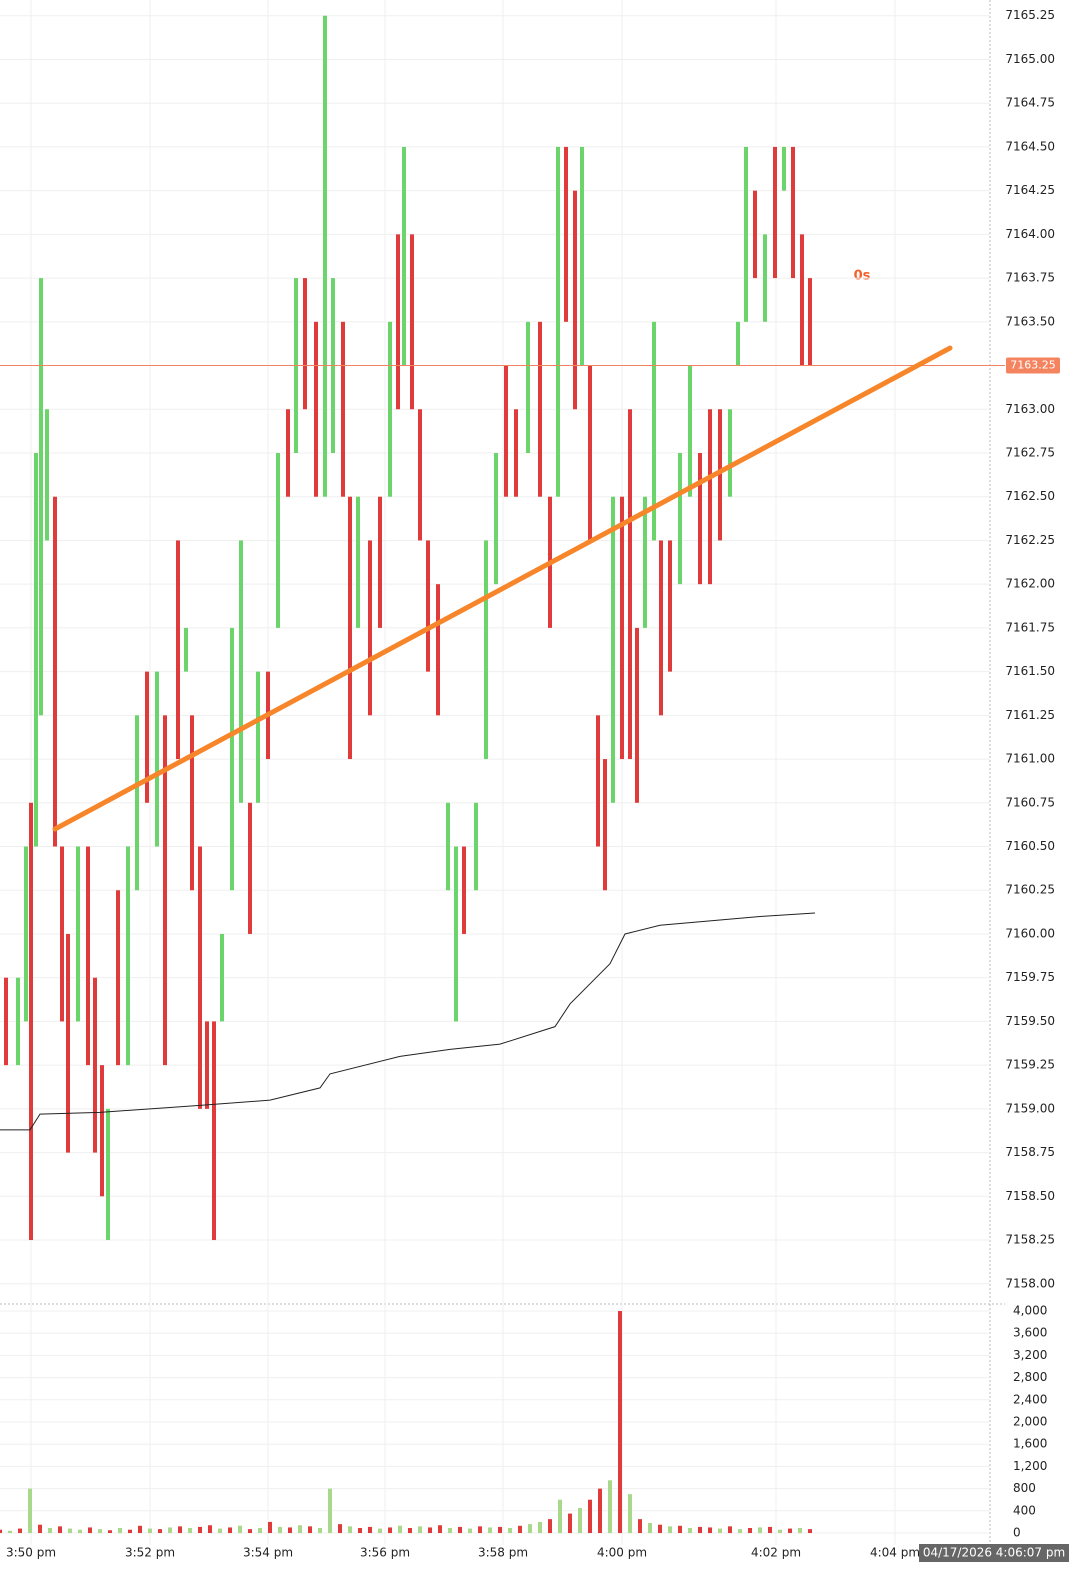 This screenshot has width=1076, height=1588. I want to click on x-tick-label: 3:56 pm, so click(385, 1553).